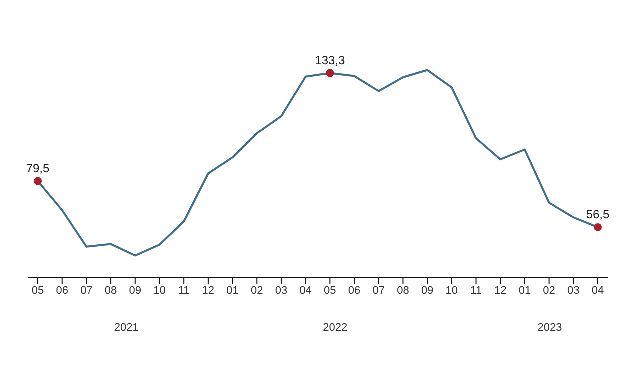  I want to click on data-label: 133,3, so click(330, 60).